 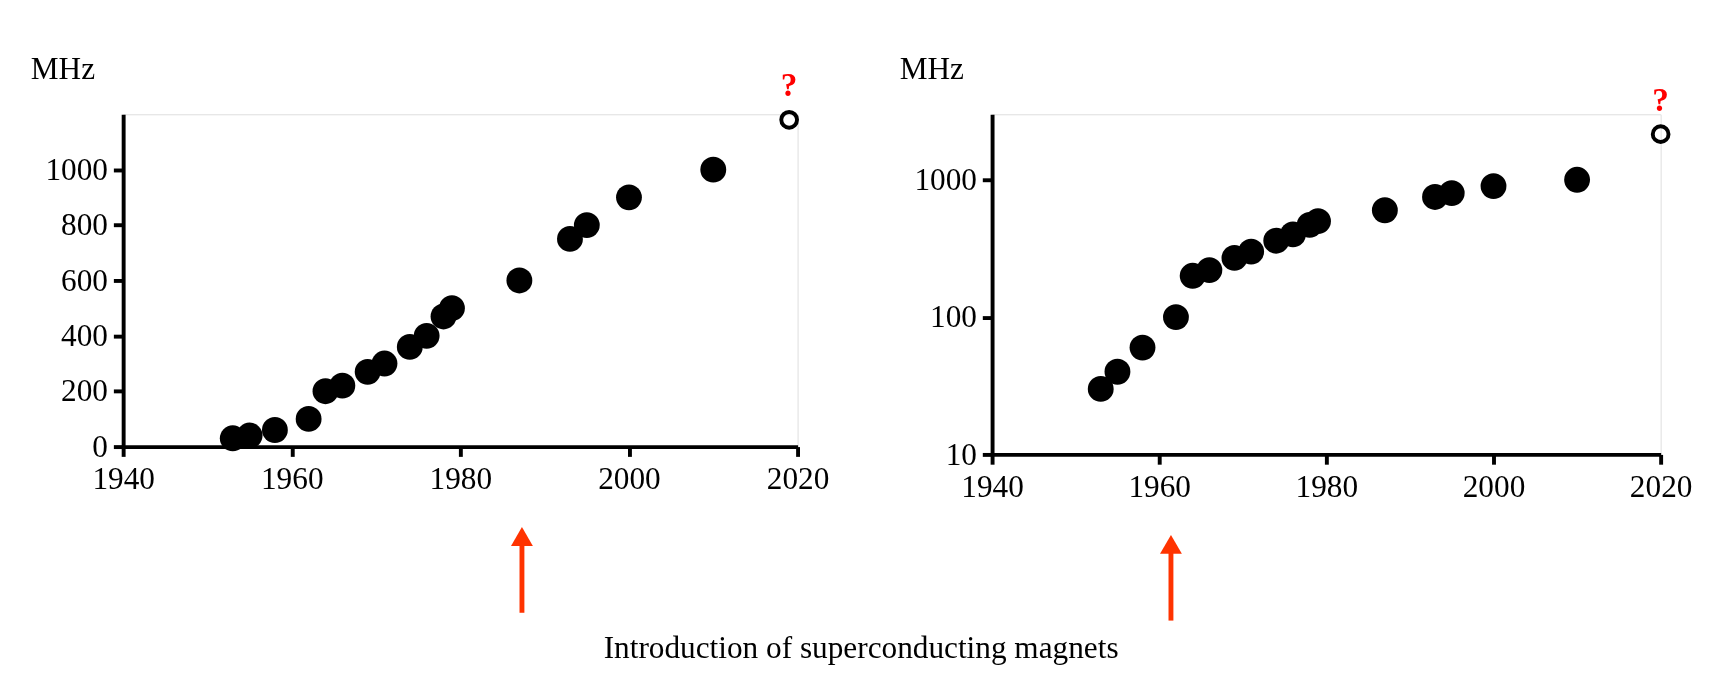 What do you see at coordinates (953, 317) in the screenshot?
I see `y-tick-label: 100` at bounding box center [953, 317].